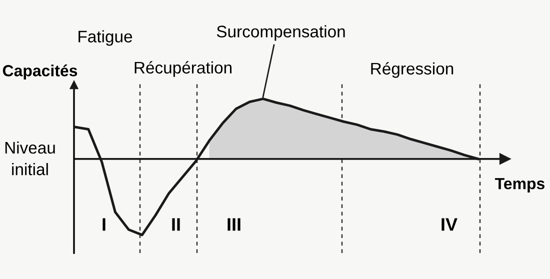 The image size is (550, 279). I want to click on text: Surcompensation, so click(280, 33).